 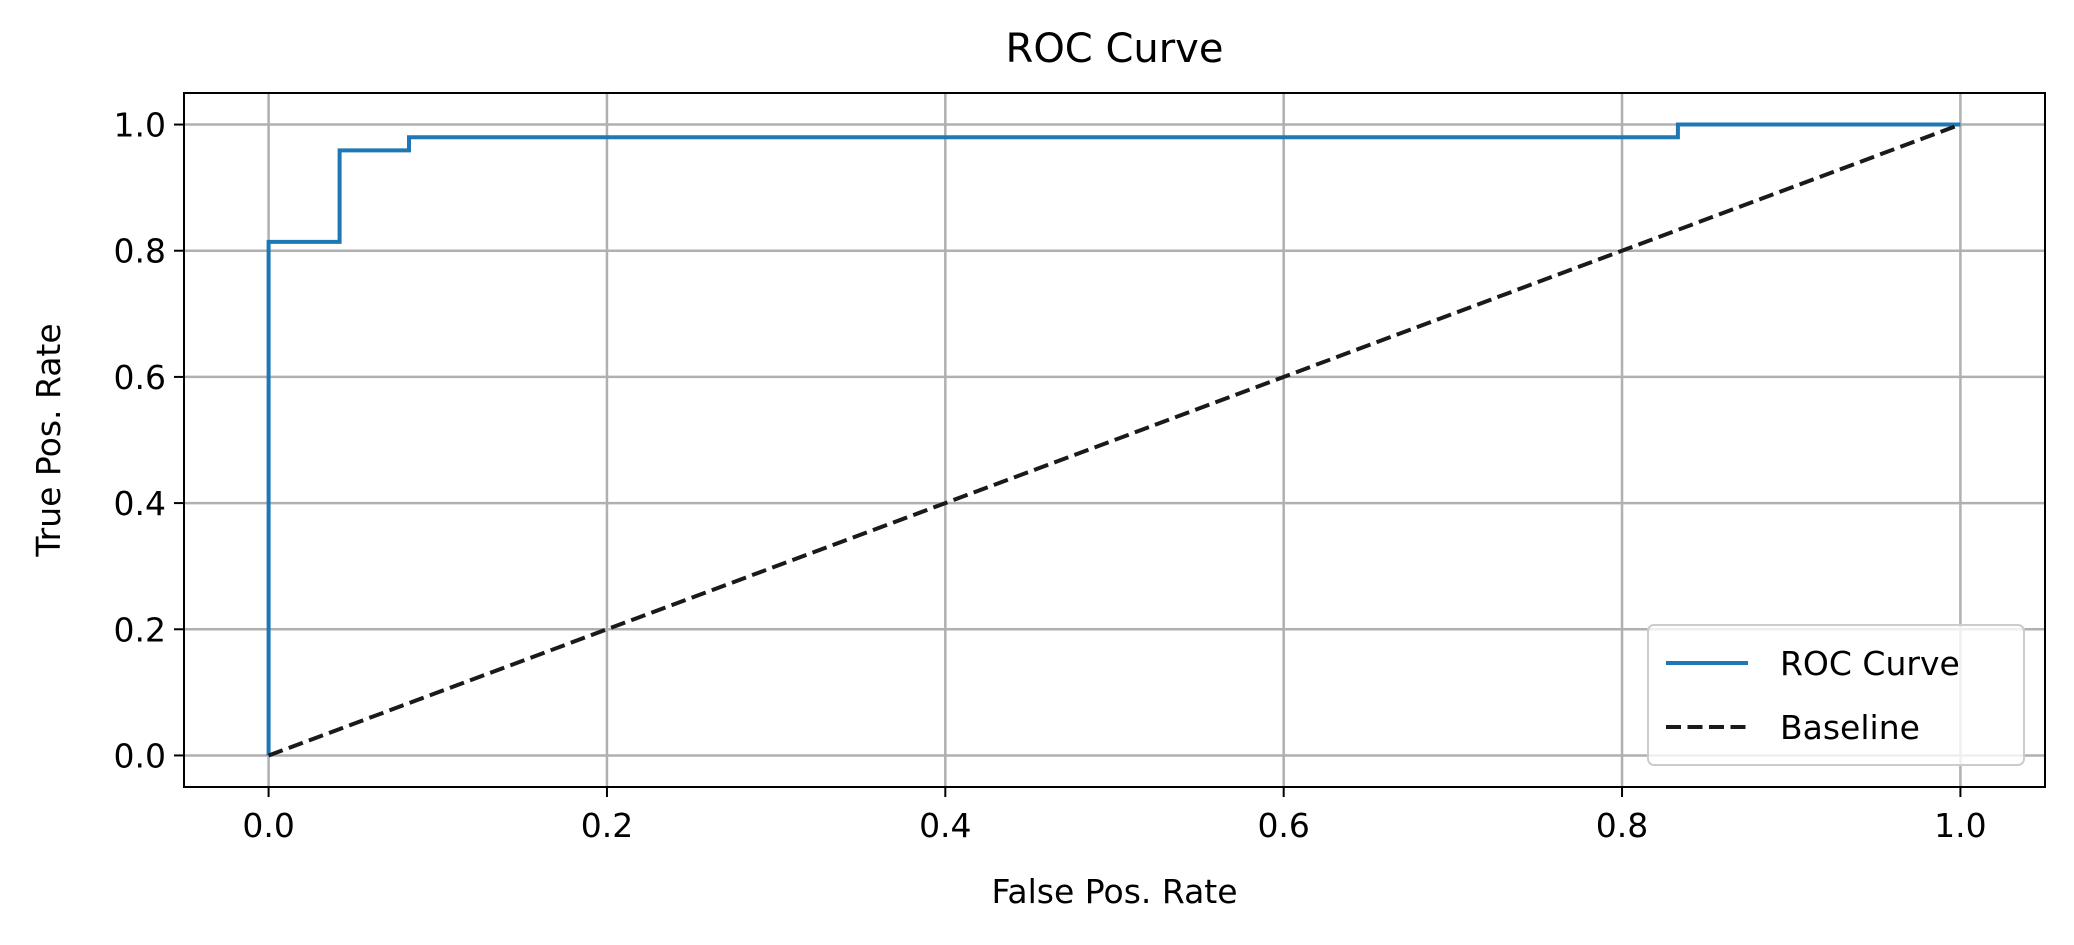 I want to click on legend-entry-label: Baseline, so click(x=1850, y=727).